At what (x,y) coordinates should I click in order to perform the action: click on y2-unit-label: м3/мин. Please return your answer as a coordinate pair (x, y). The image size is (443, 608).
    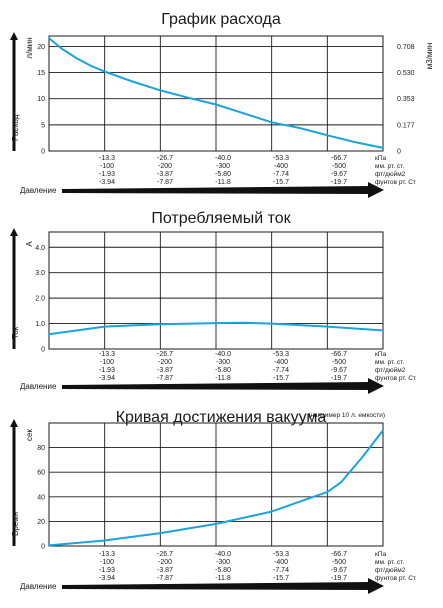
    Looking at the image, I should click on (429, 56).